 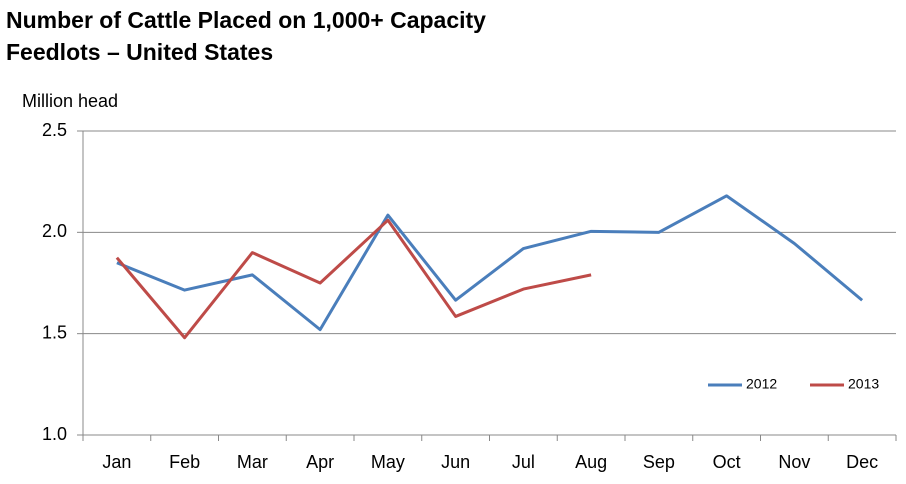 I want to click on x-tick-label: Dec, so click(x=862, y=462).